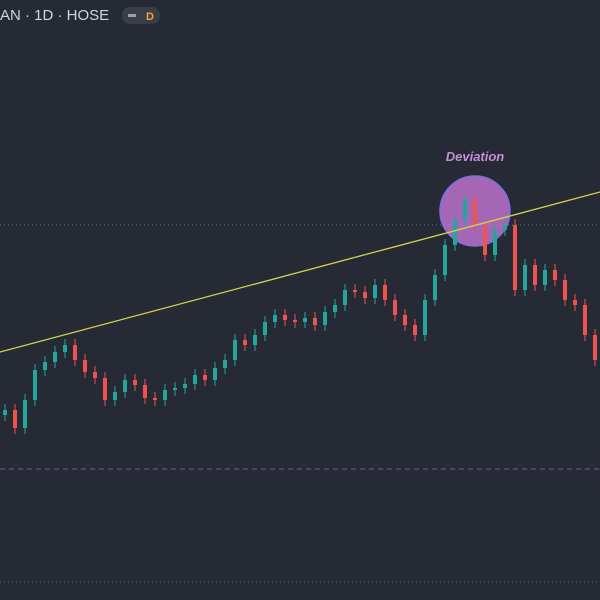 The width and height of the screenshot is (600, 600). Describe the element at coordinates (150, 17) in the screenshot. I see `badge-text: D` at that location.